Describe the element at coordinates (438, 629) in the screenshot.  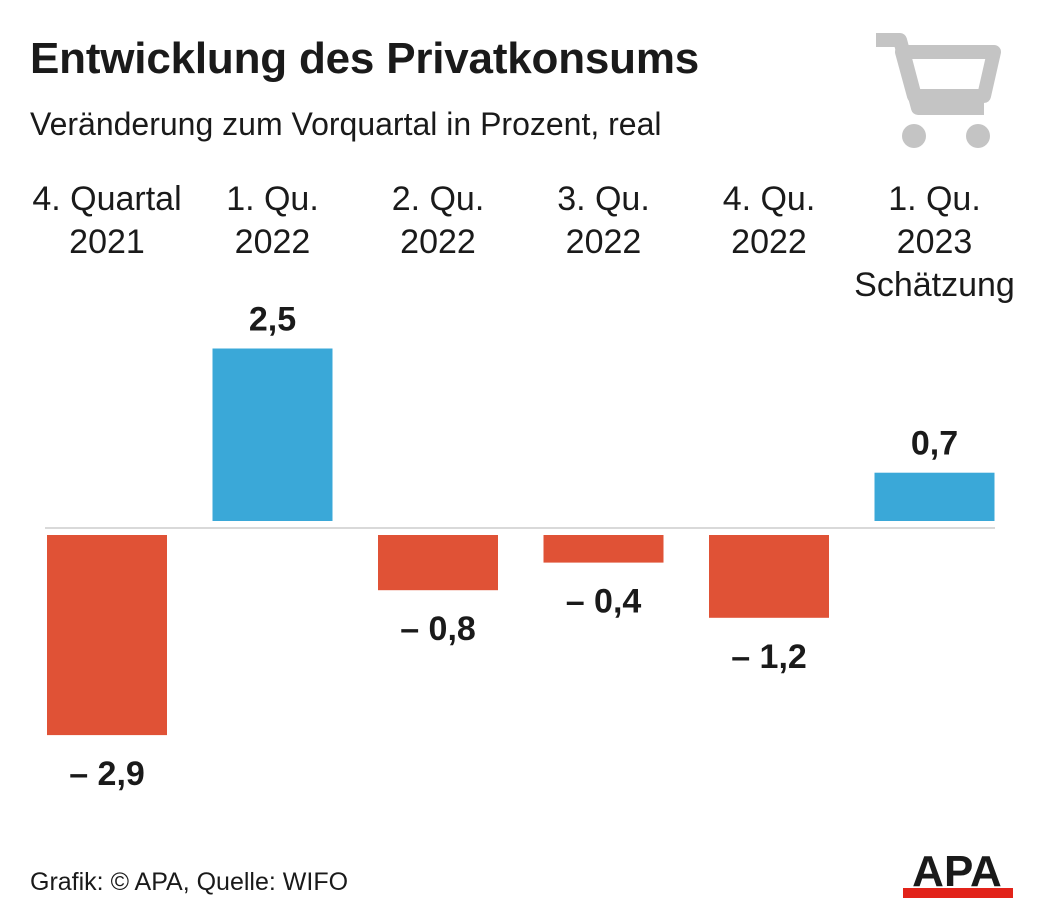
I see `value-label: – 0,8` at that location.